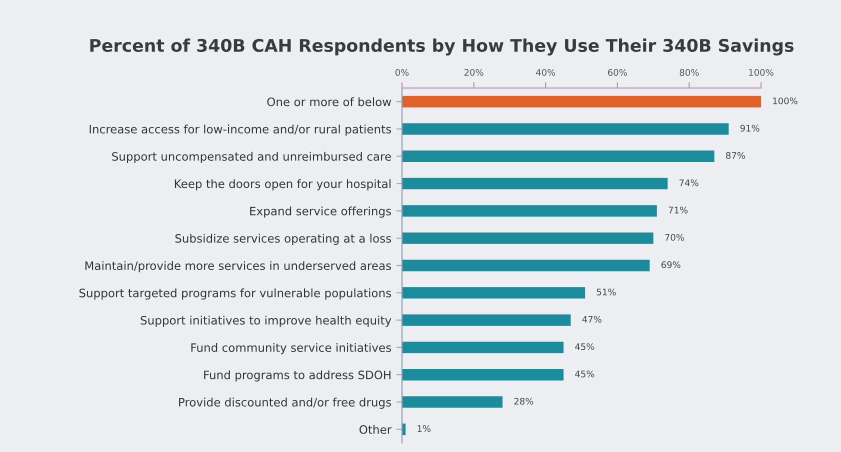 The image size is (841, 452). Describe the element at coordinates (689, 182) in the screenshot. I see `data-label: 74%` at that location.